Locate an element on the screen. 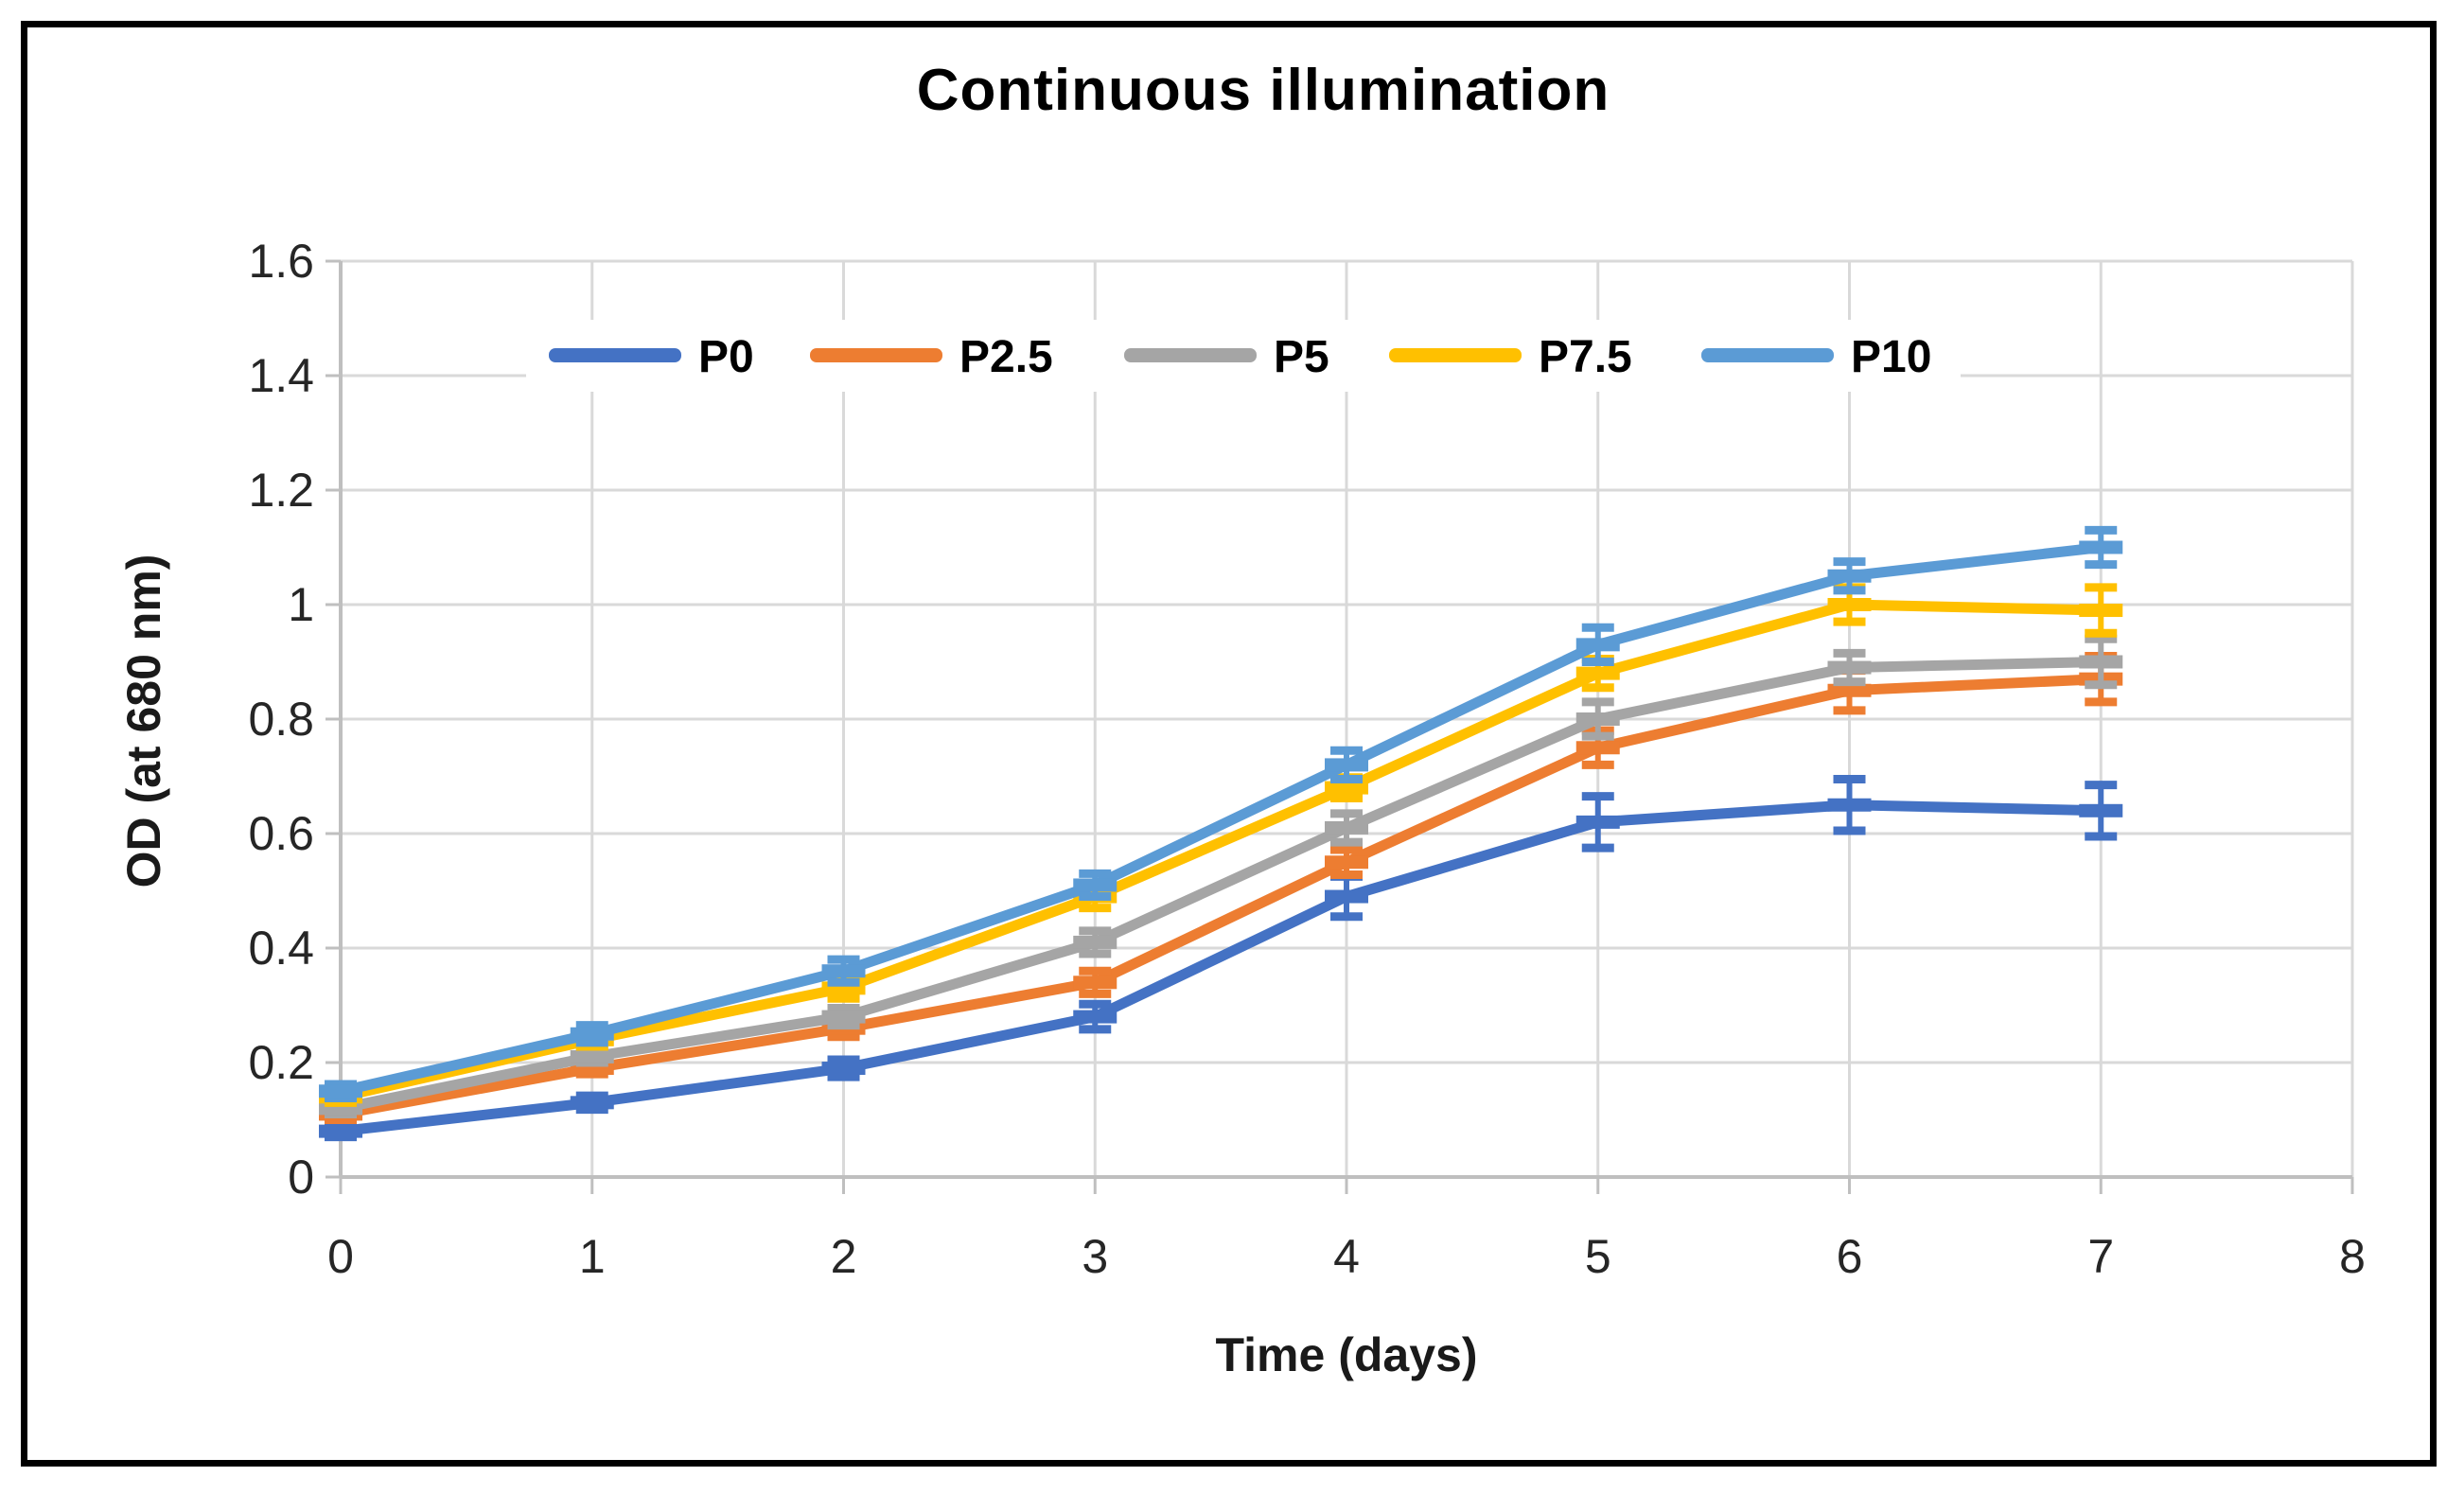 The height and width of the screenshot is (1494, 2464). x-tick-label: 0 is located at coordinates (341, 1256).